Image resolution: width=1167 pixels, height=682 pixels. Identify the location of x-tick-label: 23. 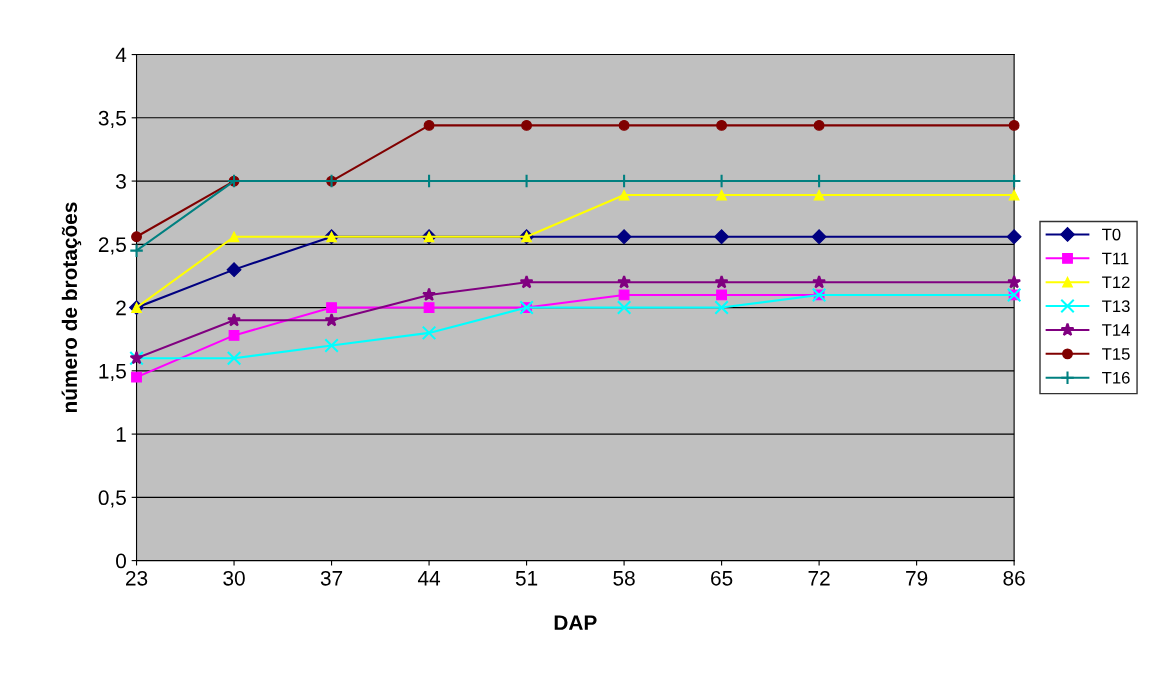
(137, 578).